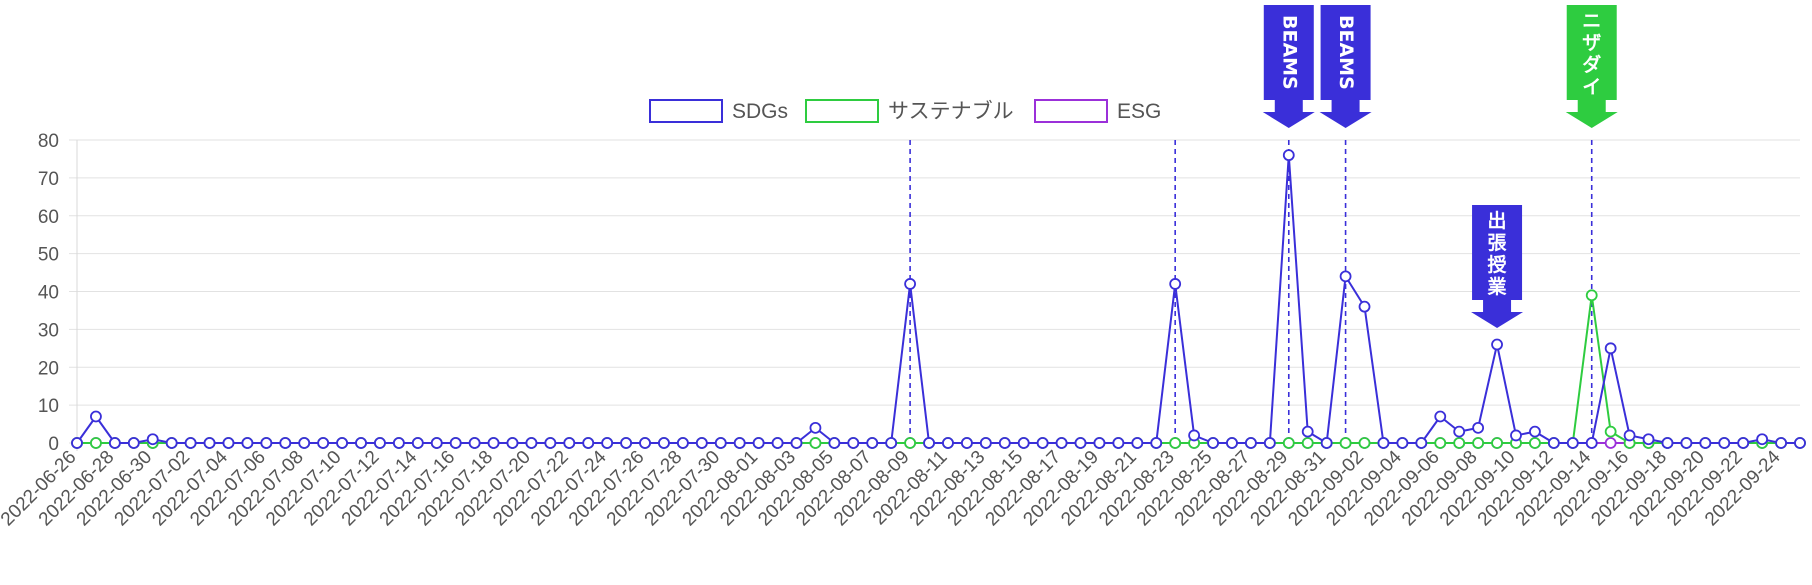  Describe the element at coordinates (48, 217) in the screenshot. I see `y-tick-label: 60` at that location.